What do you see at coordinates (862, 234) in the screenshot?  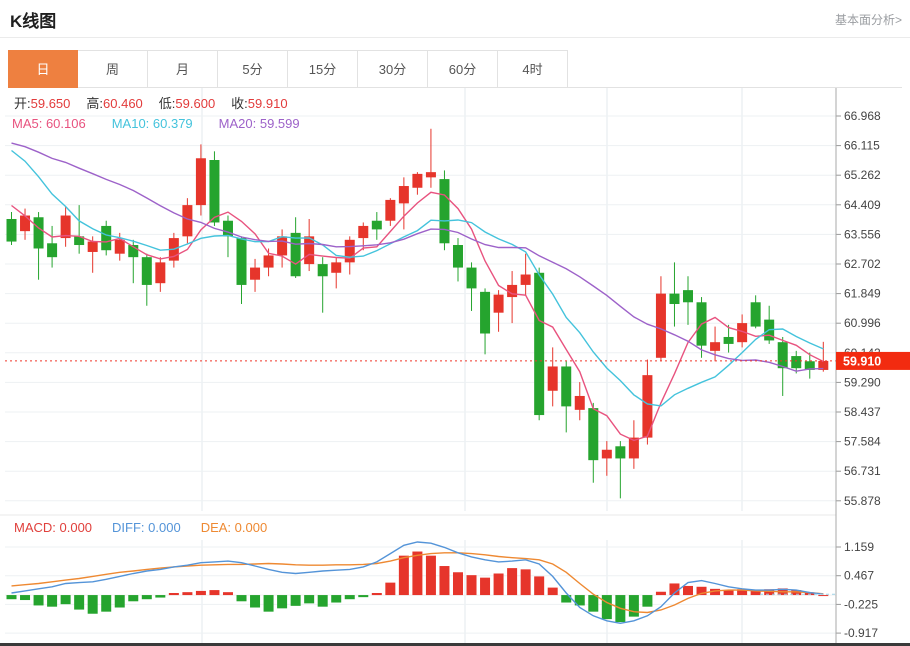 I see `svg-text: 63.556` at bounding box center [862, 234].